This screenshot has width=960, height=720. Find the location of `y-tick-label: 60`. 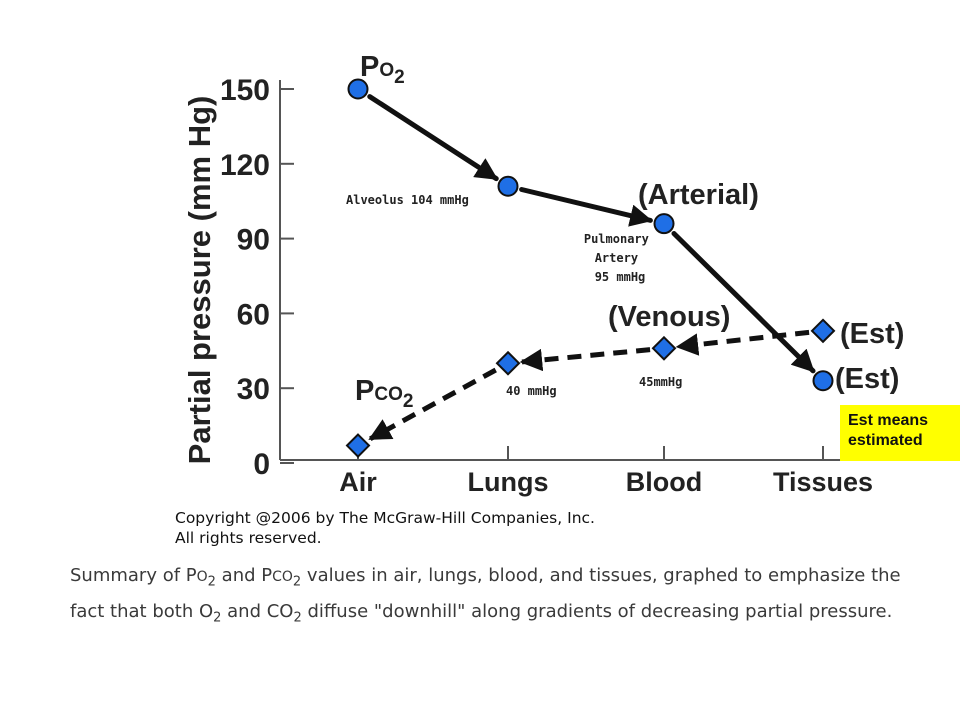

y-tick-label: 60 is located at coordinates (253, 314).